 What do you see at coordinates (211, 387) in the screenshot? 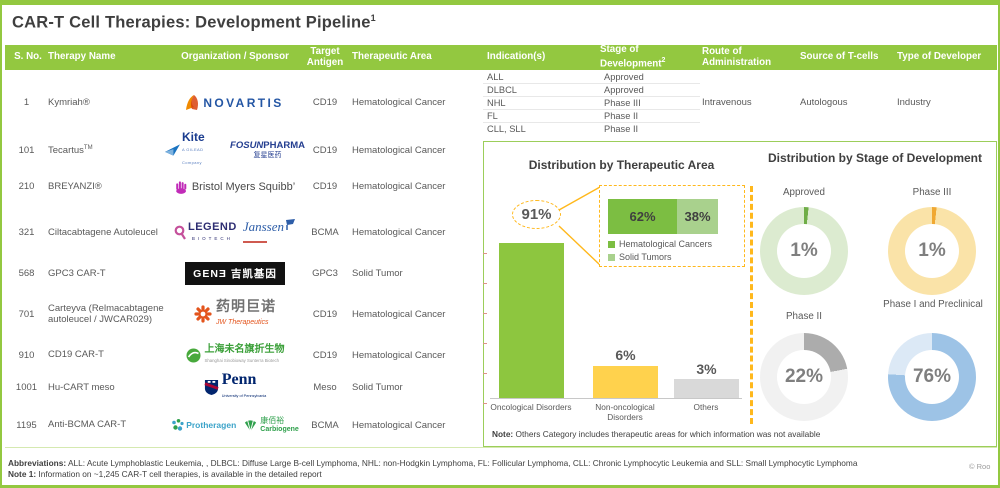
I see `penn-shield-icon` at bounding box center [211, 387].